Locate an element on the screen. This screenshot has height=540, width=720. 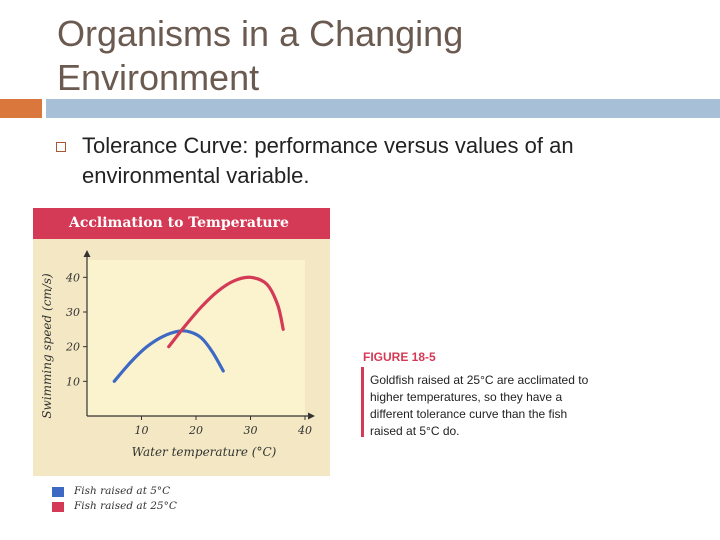
legend-label: Fish raised at 25°C is located at coordinates (125, 506).